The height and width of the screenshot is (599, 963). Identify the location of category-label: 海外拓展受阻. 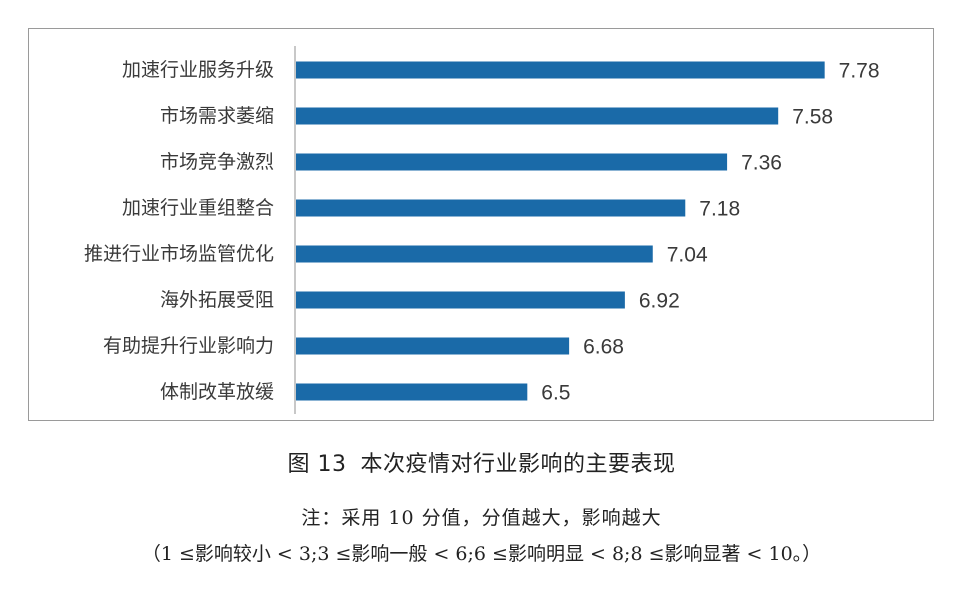
(217, 300).